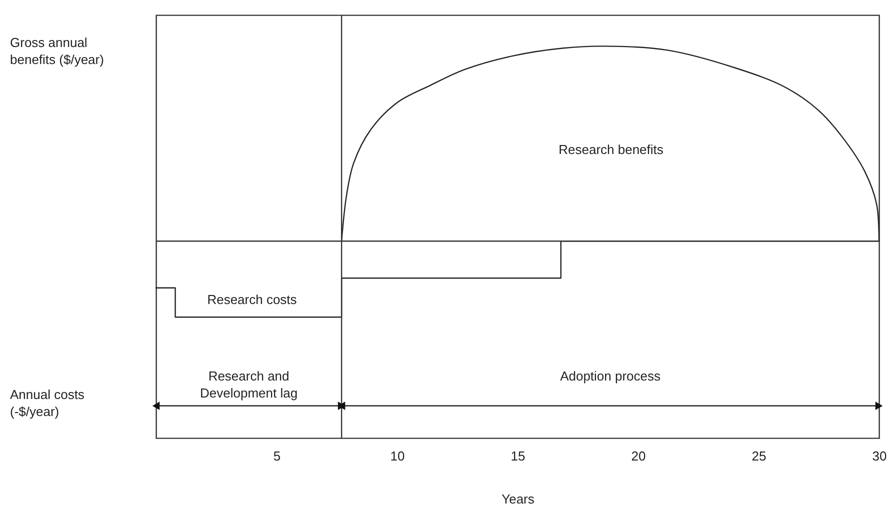  I want to click on x-axis-title: Years, so click(518, 499).